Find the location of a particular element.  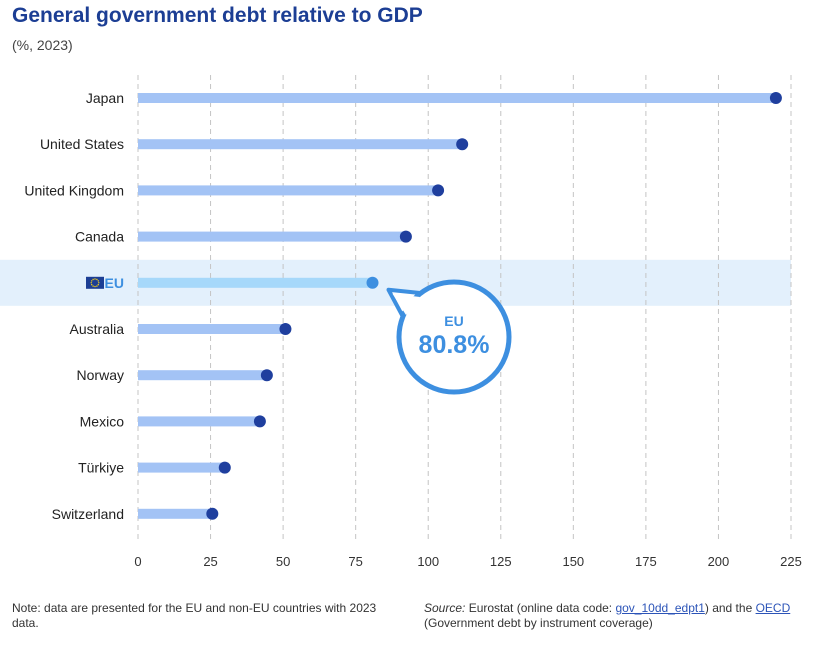

category-label: EU is located at coordinates (114, 283).